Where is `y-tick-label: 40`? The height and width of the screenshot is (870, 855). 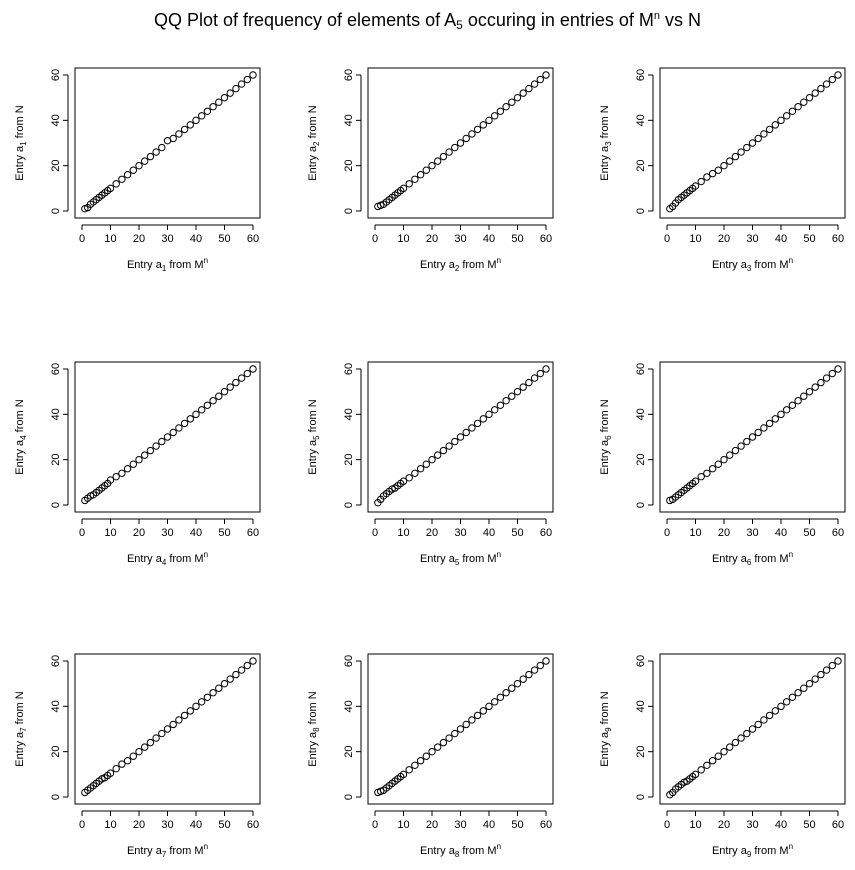
y-tick-label: 40 is located at coordinates (641, 414).